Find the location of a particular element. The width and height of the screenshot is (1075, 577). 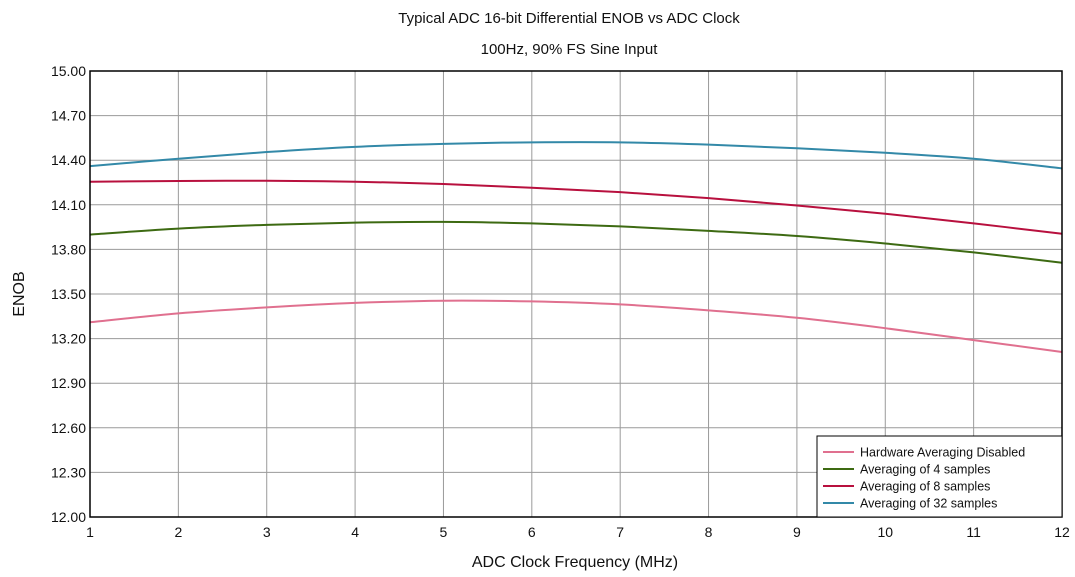

y-axis-label: ENOB is located at coordinates (19, 293).